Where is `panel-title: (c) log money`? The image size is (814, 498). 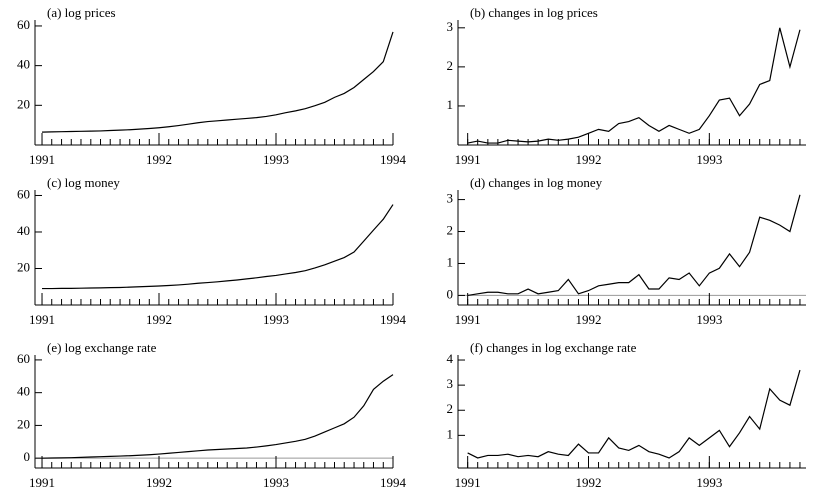
panel-title: (c) log money is located at coordinates (83, 182).